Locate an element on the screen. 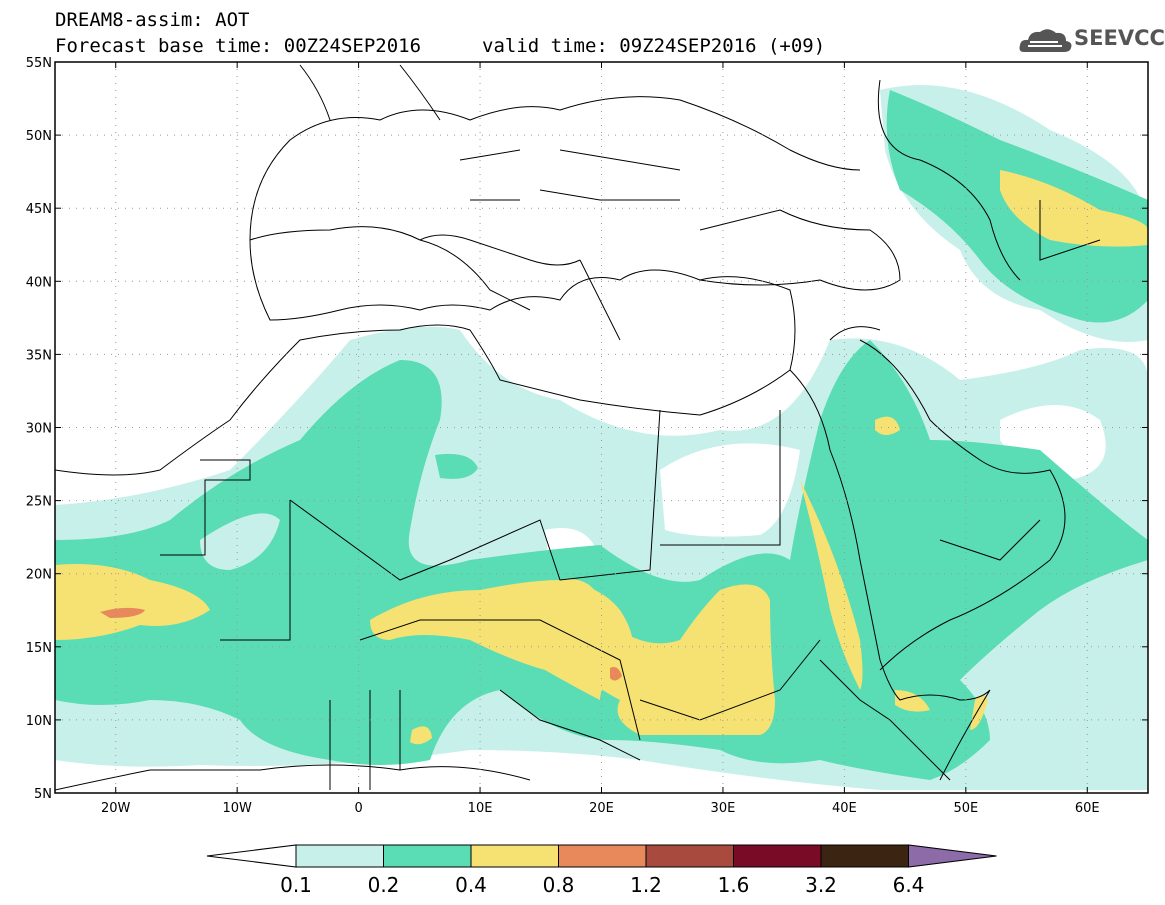  colorbar: 0.1 0.2 0.4 0.8 1.2 1.6 3.2 6.4 is located at coordinates (601, 870).